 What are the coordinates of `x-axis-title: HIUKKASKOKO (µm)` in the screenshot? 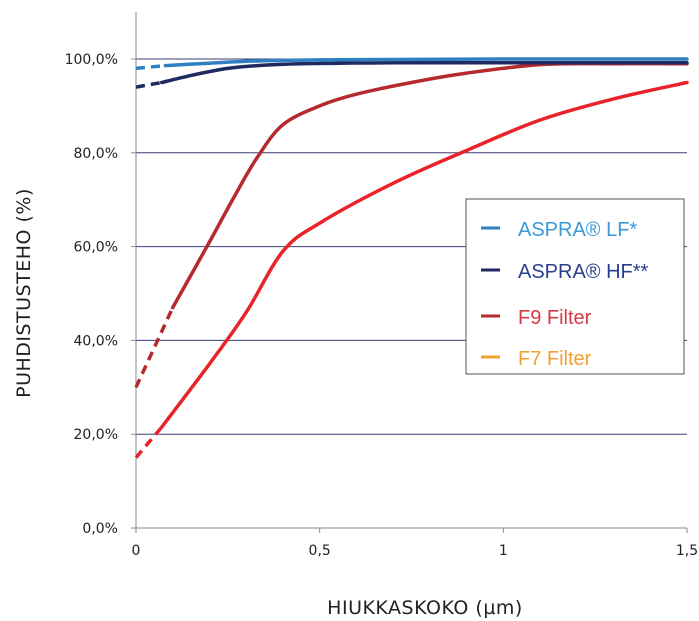 It's located at (425, 608).